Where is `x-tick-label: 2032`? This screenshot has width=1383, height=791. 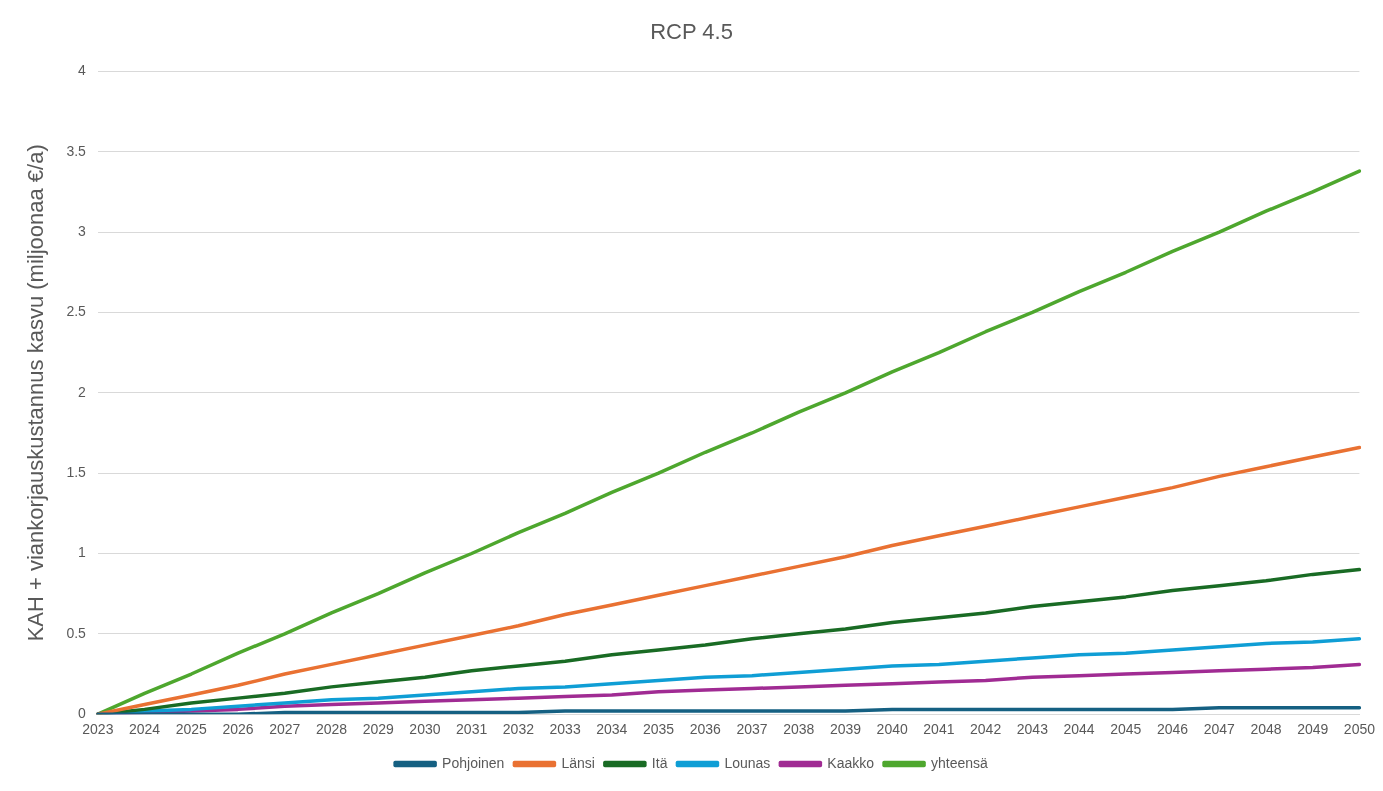
x-tick-label: 2032 is located at coordinates (518, 729).